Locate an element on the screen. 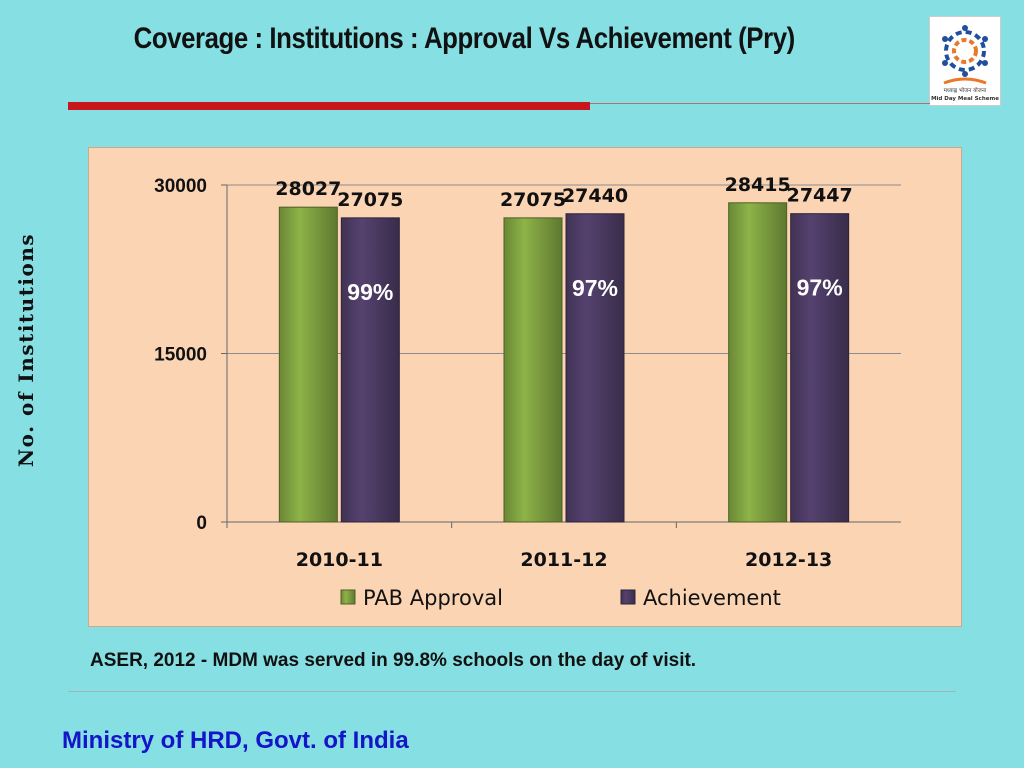 Image resolution: width=1024 pixels, height=768 pixels. legend-label: PAB Approval is located at coordinates (433, 598).